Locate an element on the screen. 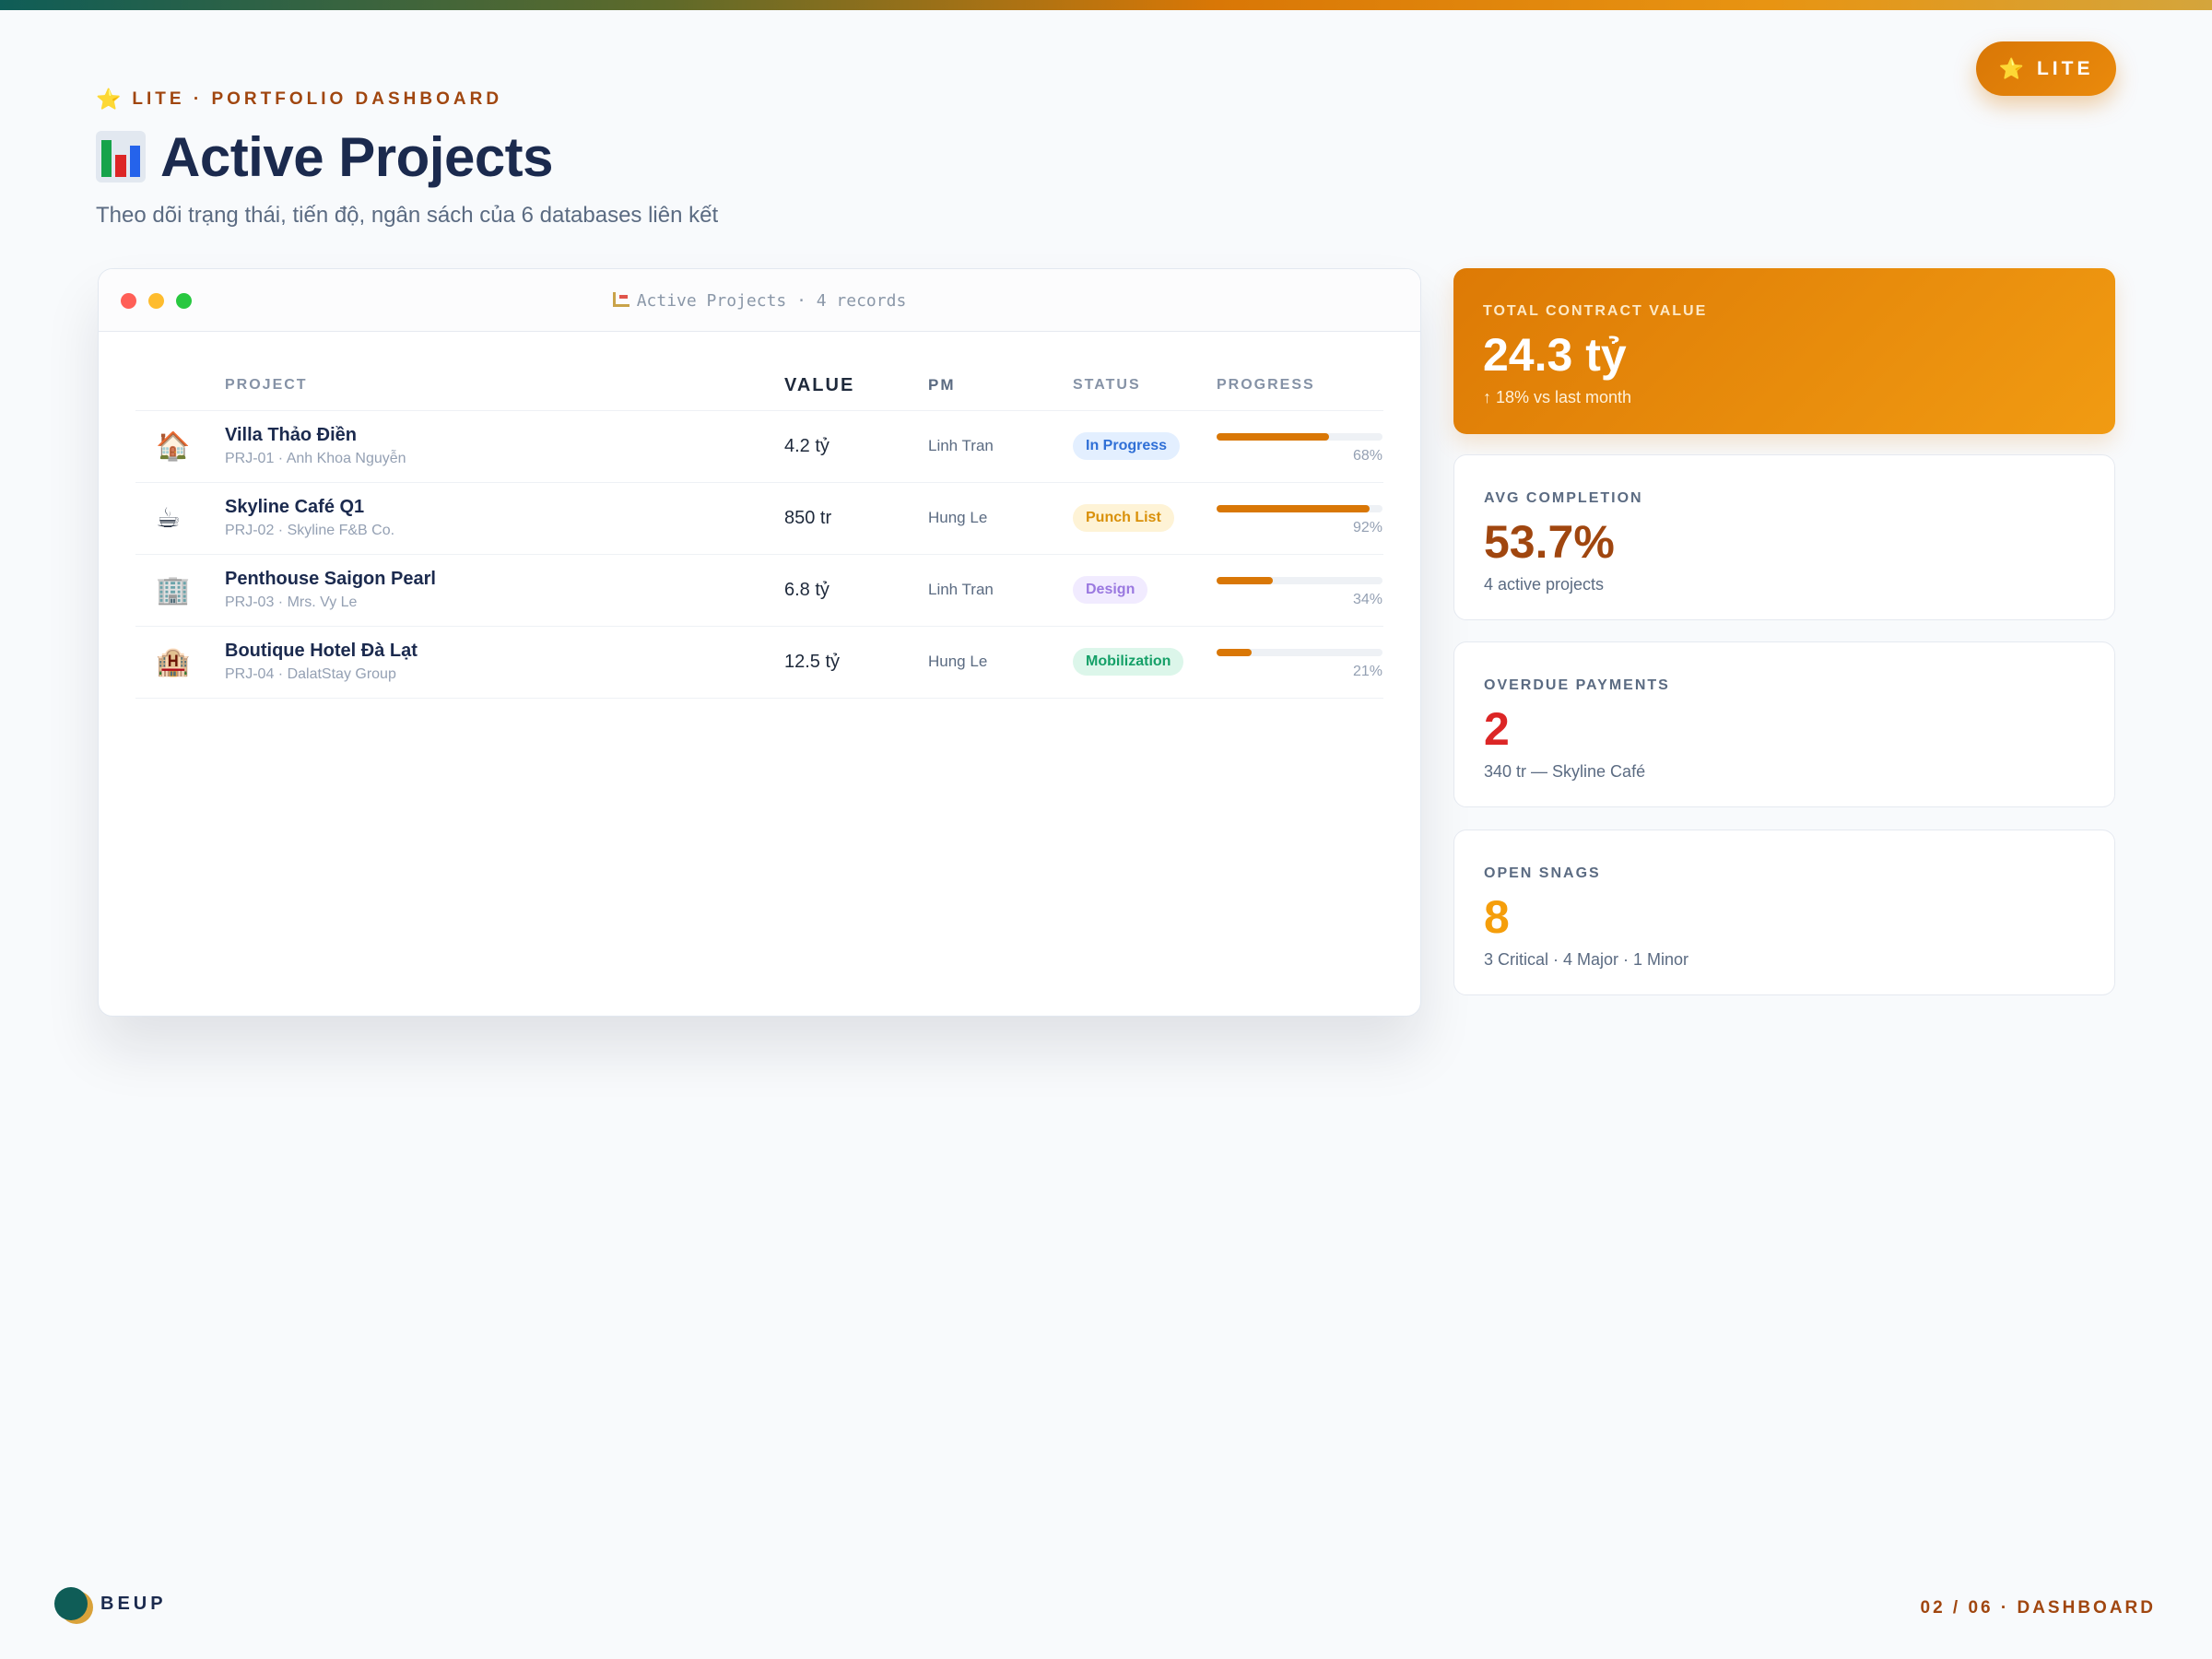  progress-cell: 21% is located at coordinates (1300, 662).